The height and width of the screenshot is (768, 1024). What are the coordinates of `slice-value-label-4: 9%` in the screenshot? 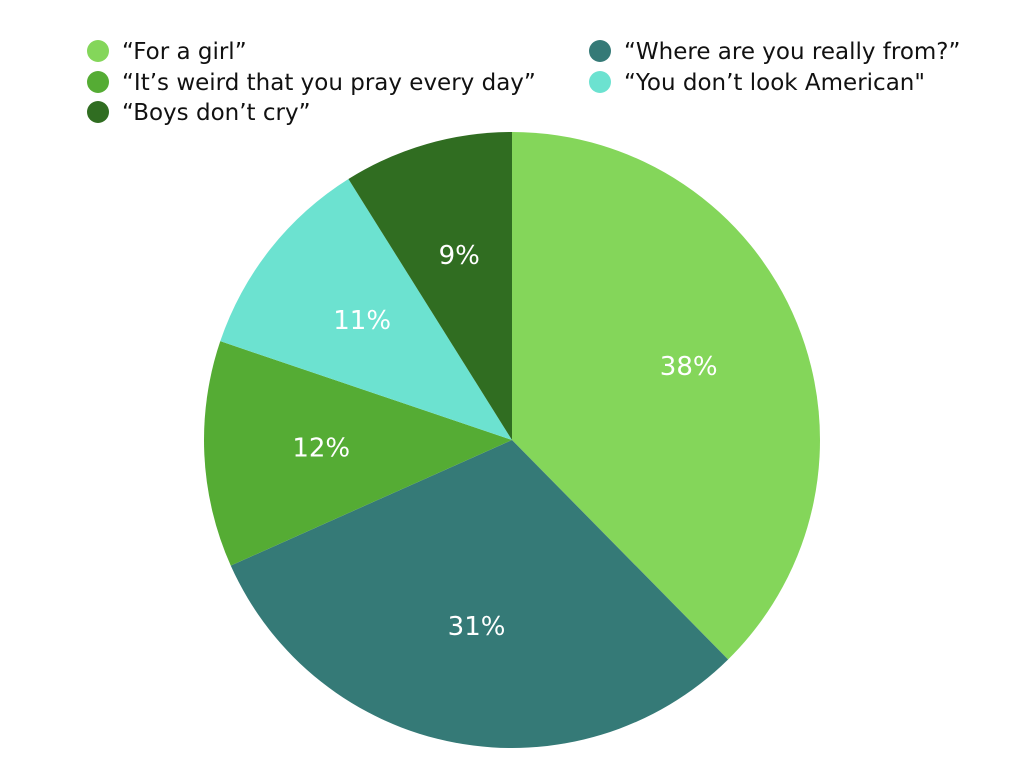 It's located at (459, 256).